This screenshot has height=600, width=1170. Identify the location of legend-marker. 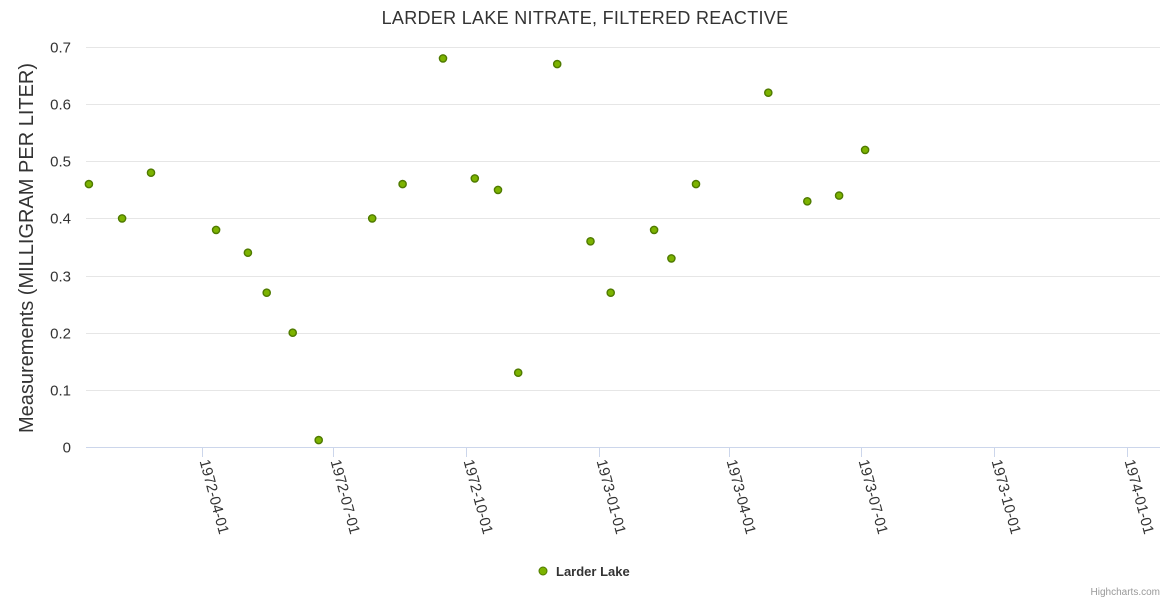
(543, 571).